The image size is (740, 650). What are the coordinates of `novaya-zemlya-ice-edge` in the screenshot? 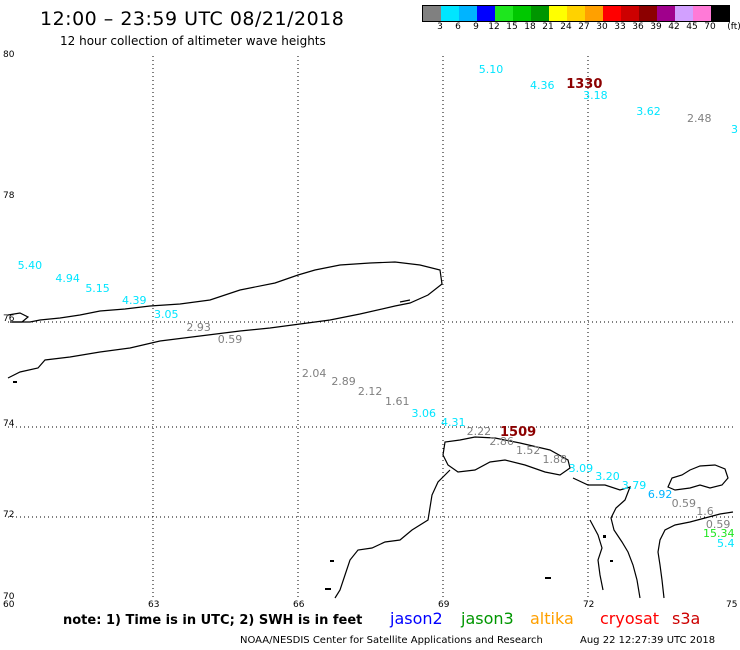 It's located at (405, 301).